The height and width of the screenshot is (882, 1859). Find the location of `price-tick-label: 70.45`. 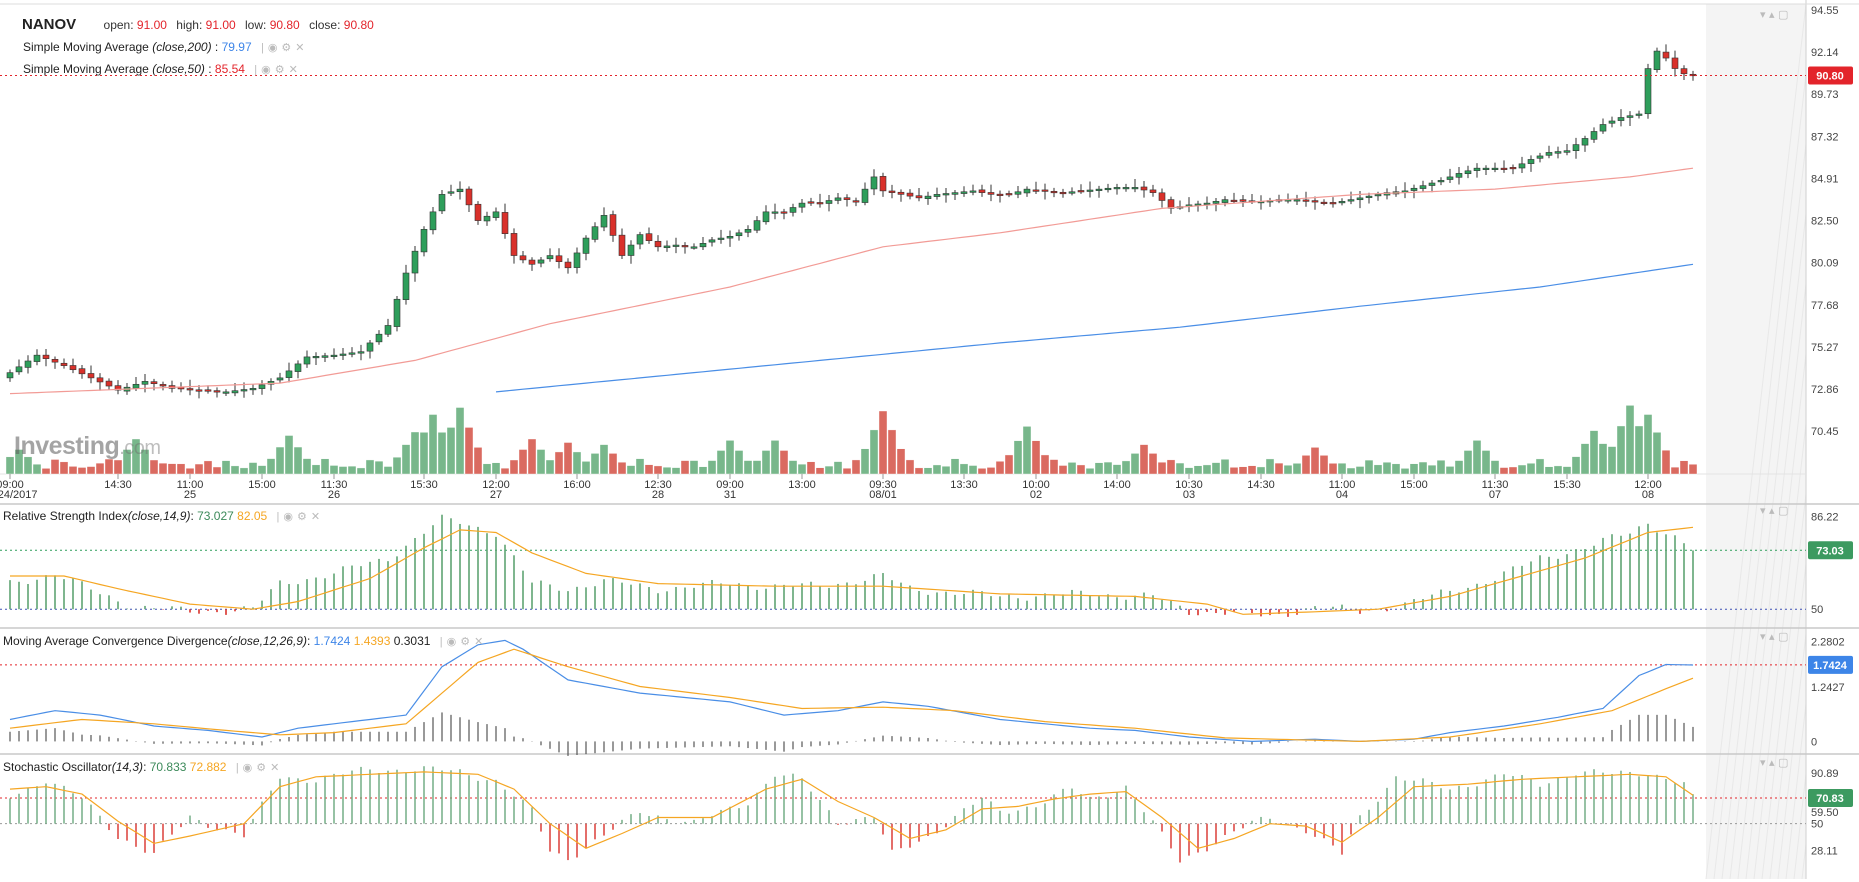

price-tick-label: 70.45 is located at coordinates (1825, 432).